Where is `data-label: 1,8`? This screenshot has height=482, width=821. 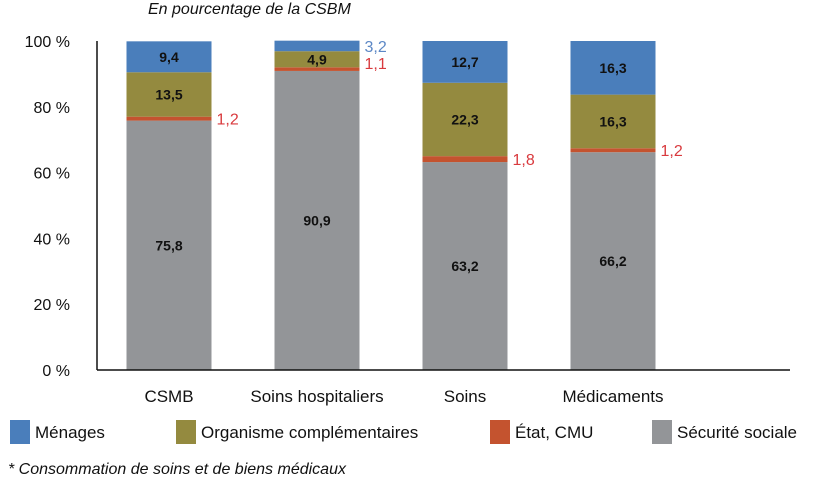
data-label: 1,8 is located at coordinates (524, 160).